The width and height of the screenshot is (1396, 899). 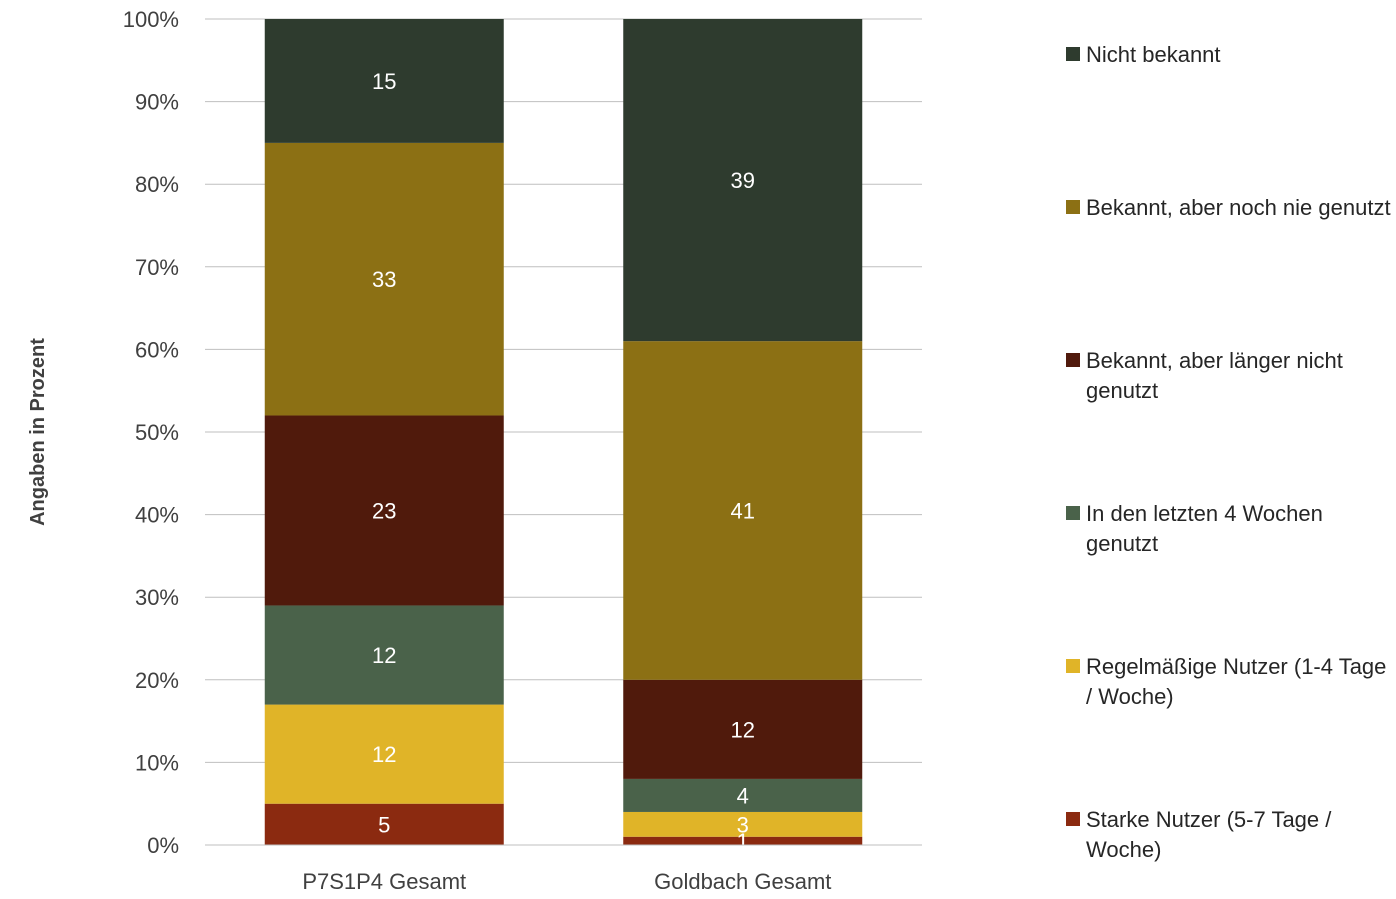 I want to click on legend-label: Bekannt, aber noch nie genutzt, so click(x=1238, y=207).